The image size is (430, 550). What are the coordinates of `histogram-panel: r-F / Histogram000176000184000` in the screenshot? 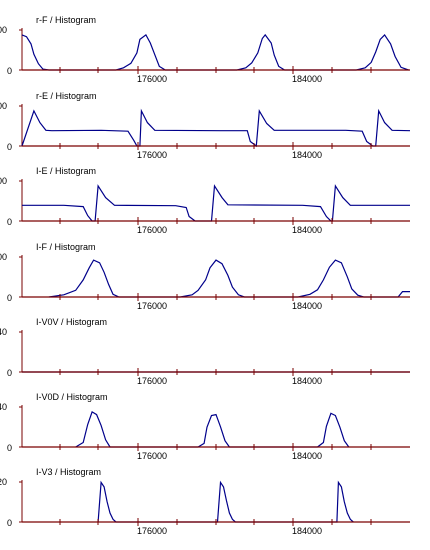 It's located at (205, 49).